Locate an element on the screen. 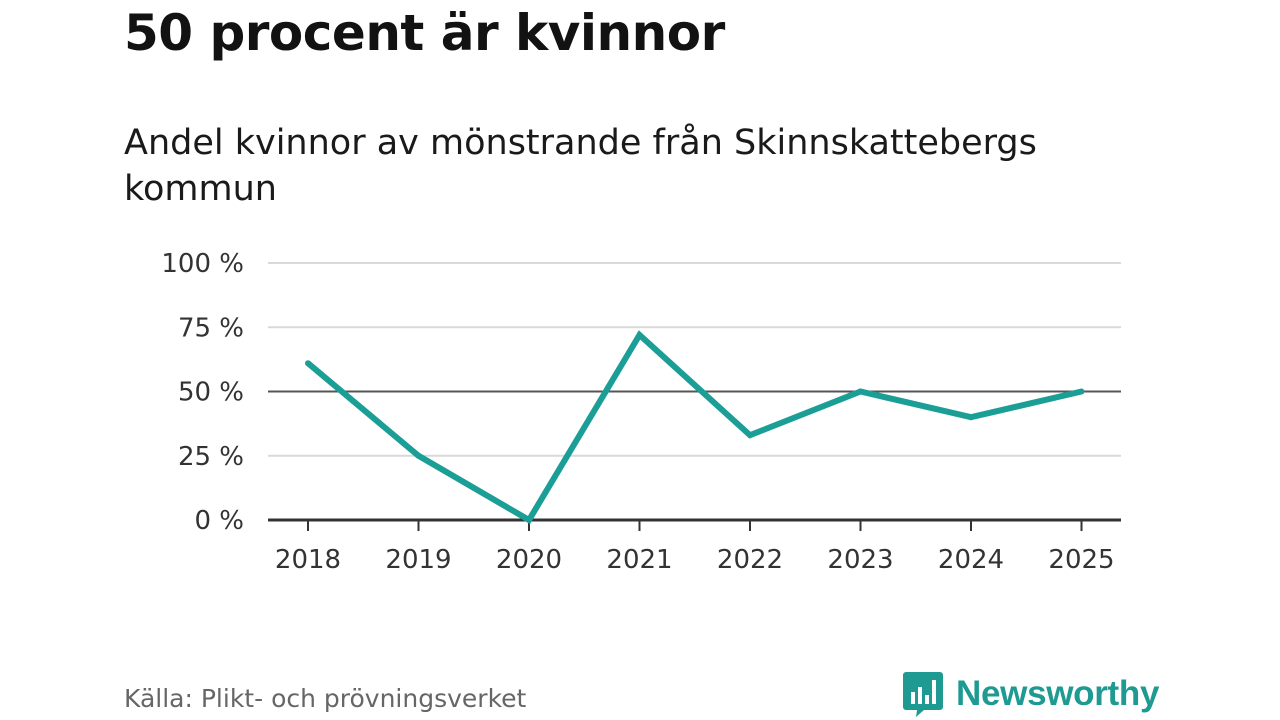 The width and height of the screenshot is (1280, 720). x-tick-label: 2021 is located at coordinates (639, 560).